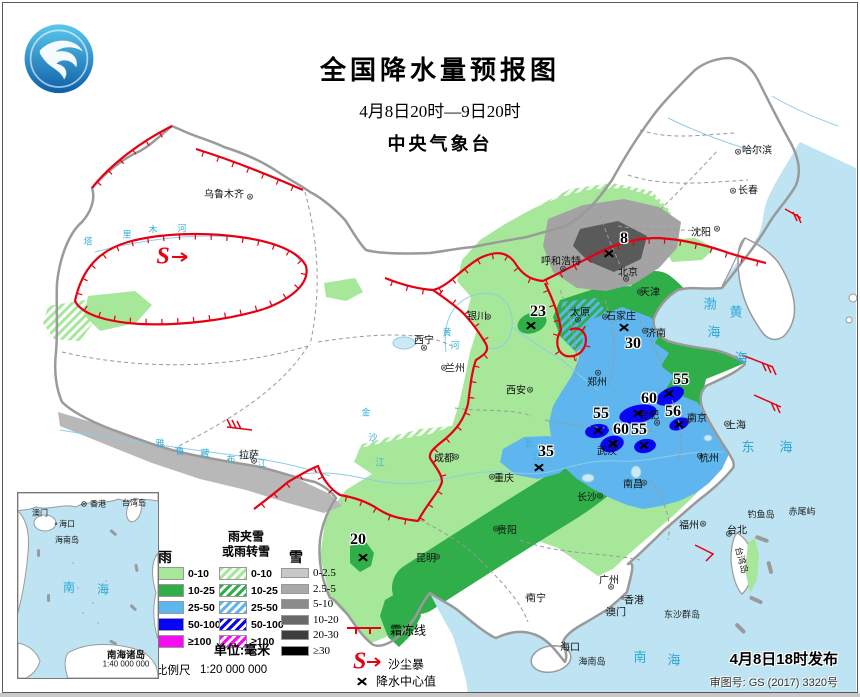 The height and width of the screenshot is (697, 860). I want to click on taiwan-rain-strip, so click(752, 565).